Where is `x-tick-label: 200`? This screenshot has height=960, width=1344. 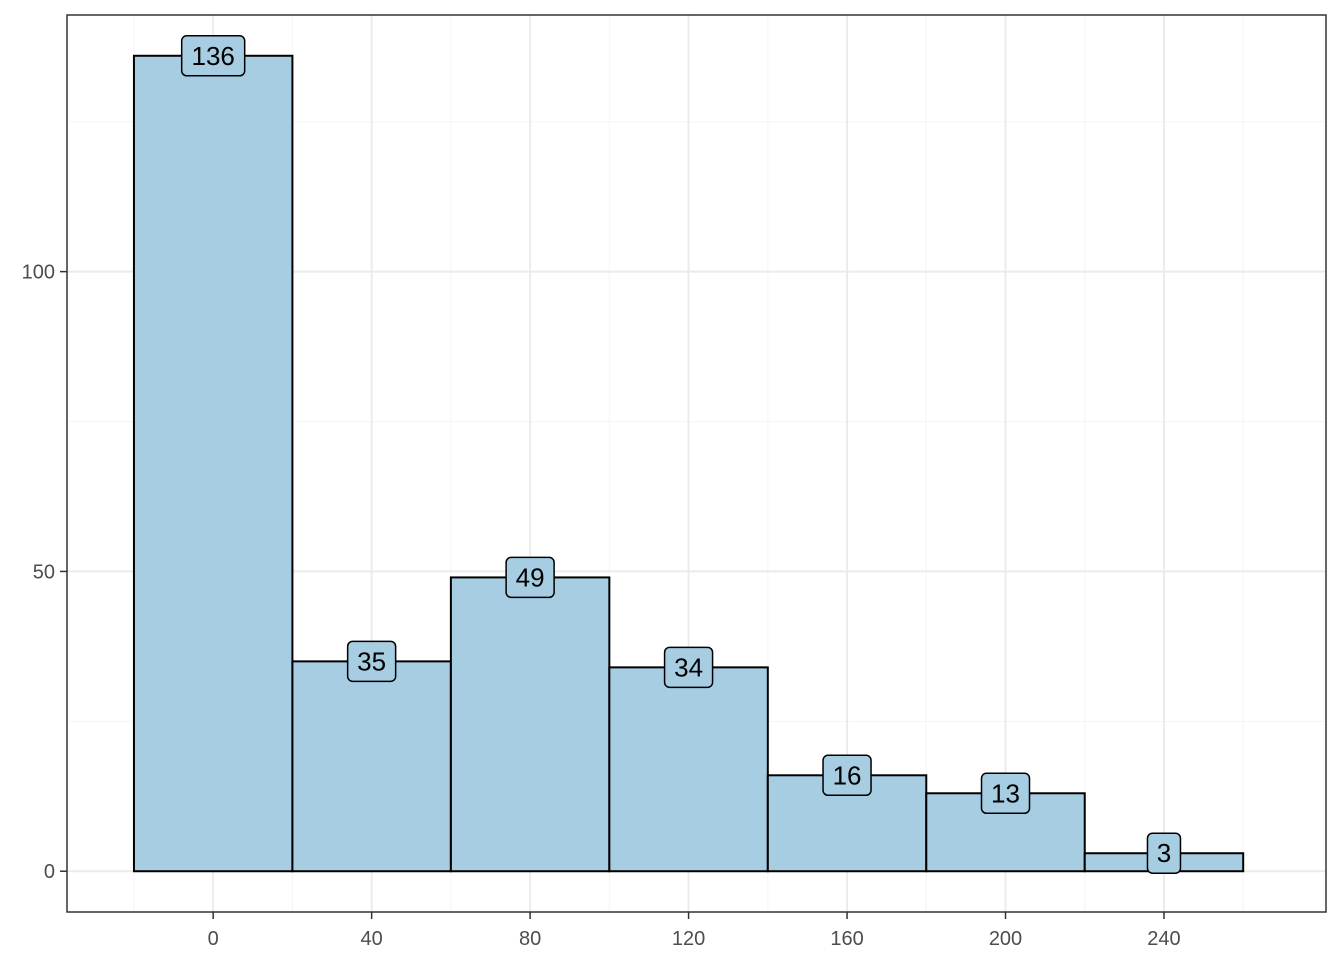 x-tick-label: 200 is located at coordinates (1005, 939).